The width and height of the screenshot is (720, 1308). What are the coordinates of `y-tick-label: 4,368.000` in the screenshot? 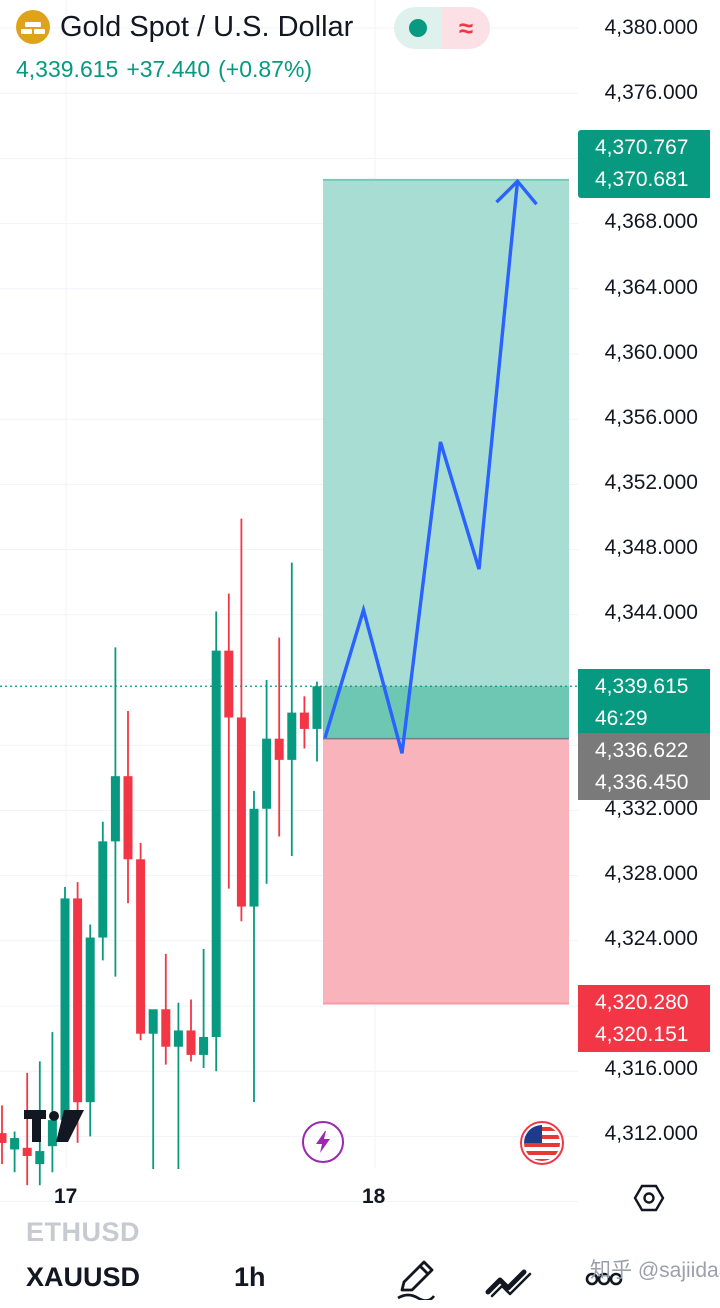 It's located at (651, 221).